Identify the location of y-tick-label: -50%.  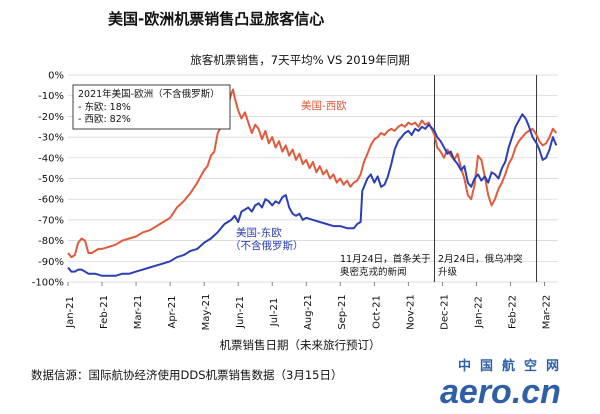
(51, 179).